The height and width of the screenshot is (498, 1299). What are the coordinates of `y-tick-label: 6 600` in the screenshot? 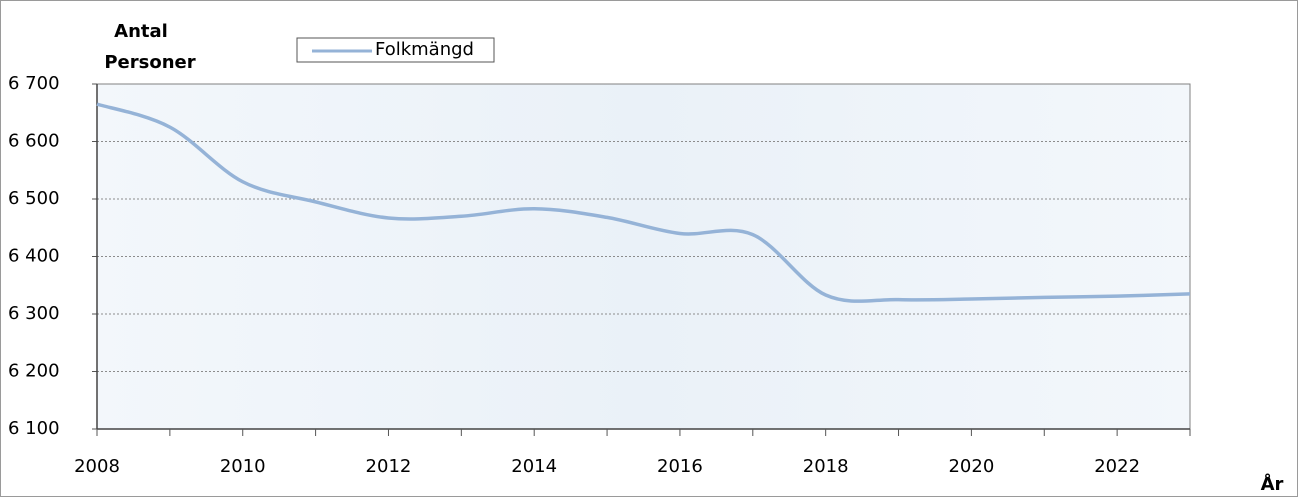 It's located at (34, 141).